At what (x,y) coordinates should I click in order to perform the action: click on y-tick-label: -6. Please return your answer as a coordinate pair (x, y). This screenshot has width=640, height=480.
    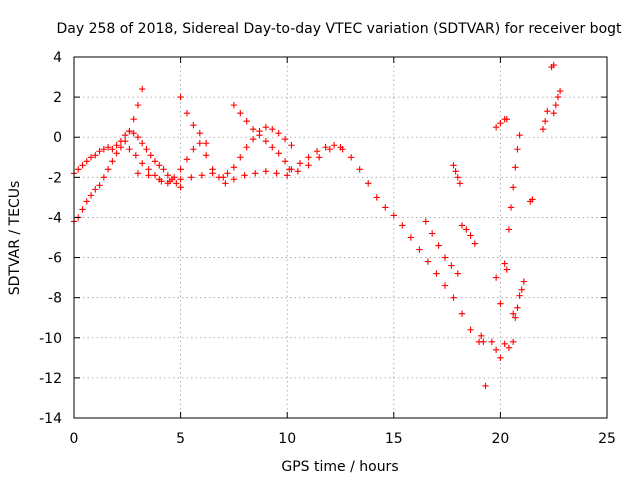
    Looking at the image, I should click on (55, 259).